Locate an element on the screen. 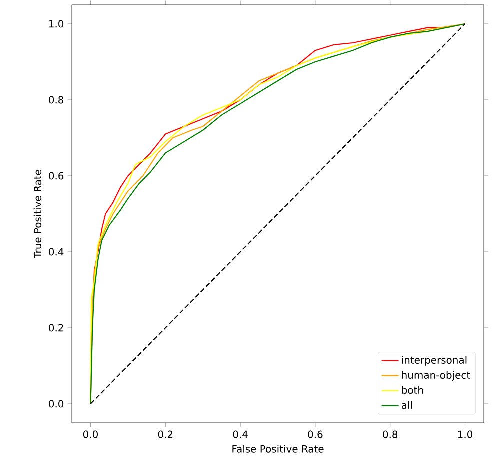 Image resolution: width=493 pixels, height=470 pixels. y-tick-label: 0.6 is located at coordinates (56, 176).